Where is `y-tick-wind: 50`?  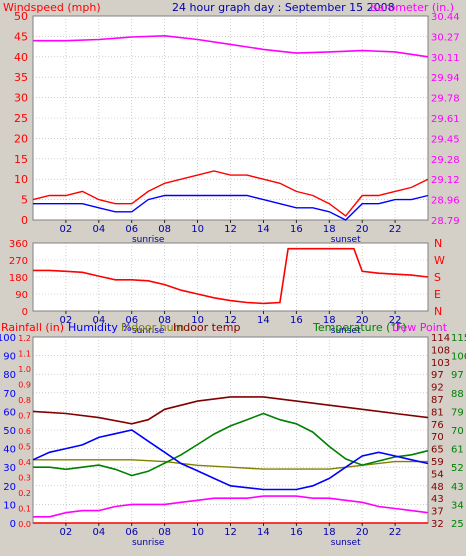 y-tick-wind: 50 is located at coordinates (21, 16).